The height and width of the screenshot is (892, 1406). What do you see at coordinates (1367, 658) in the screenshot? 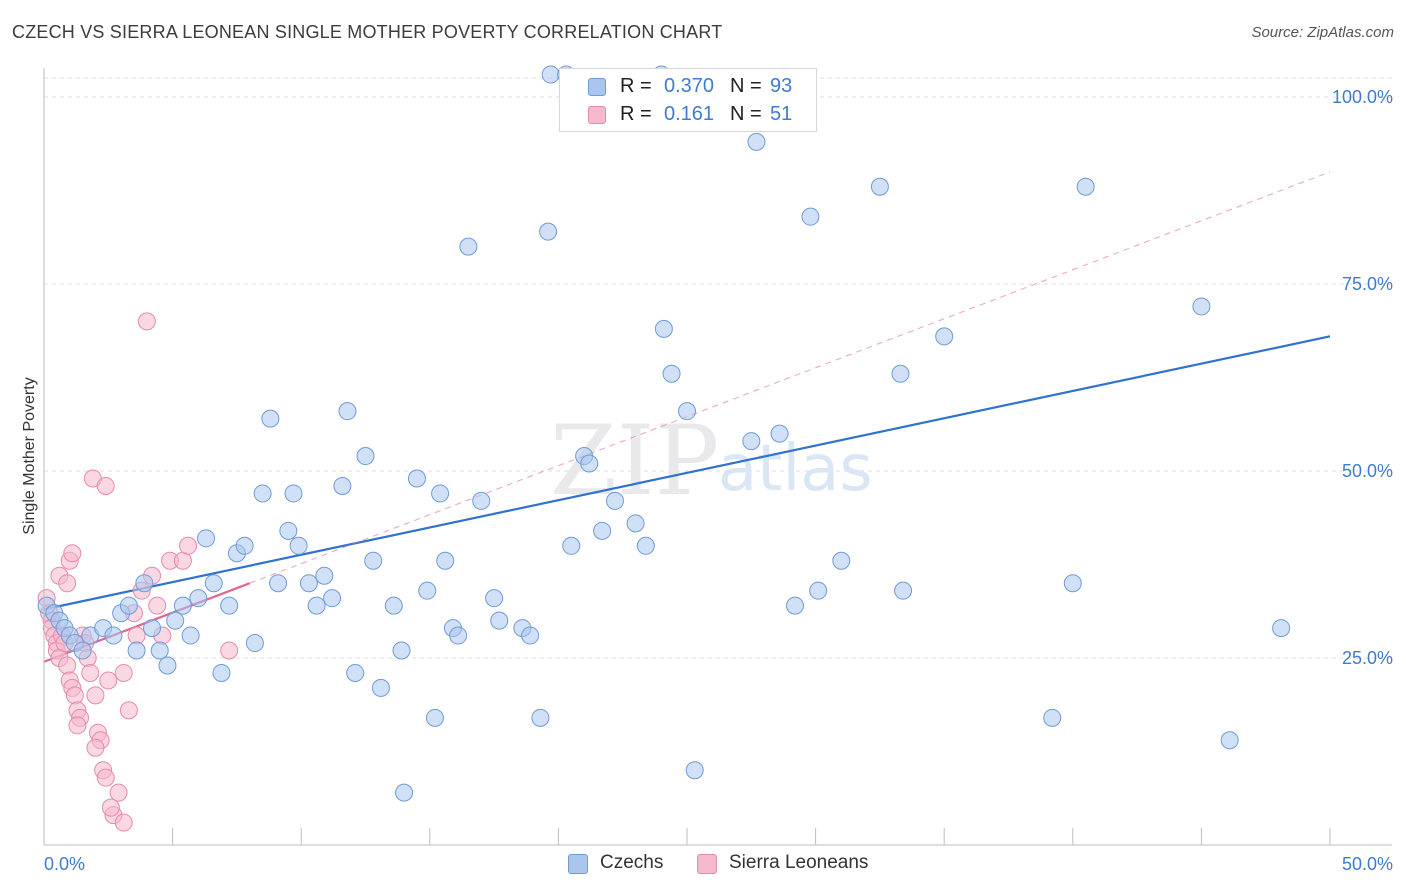
I see `y-tick-label: 25.0%` at bounding box center [1367, 658].